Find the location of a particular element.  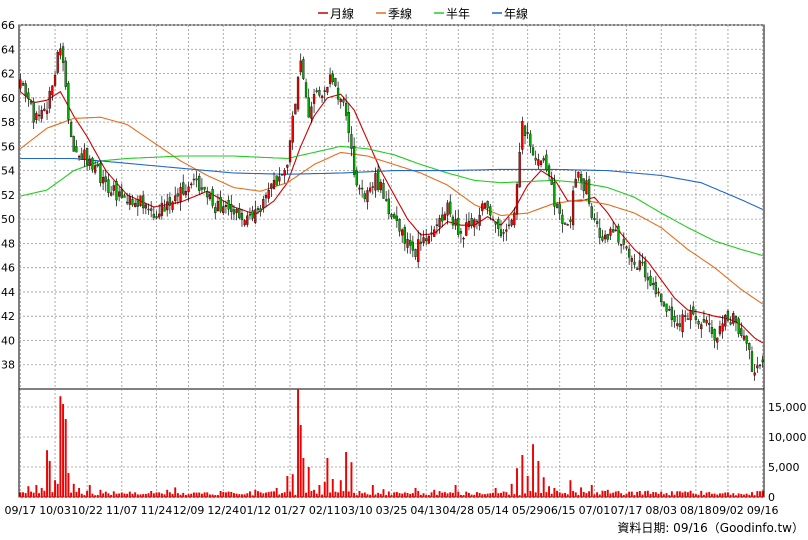

date-tick: 10/03 is located at coordinates (55, 510).